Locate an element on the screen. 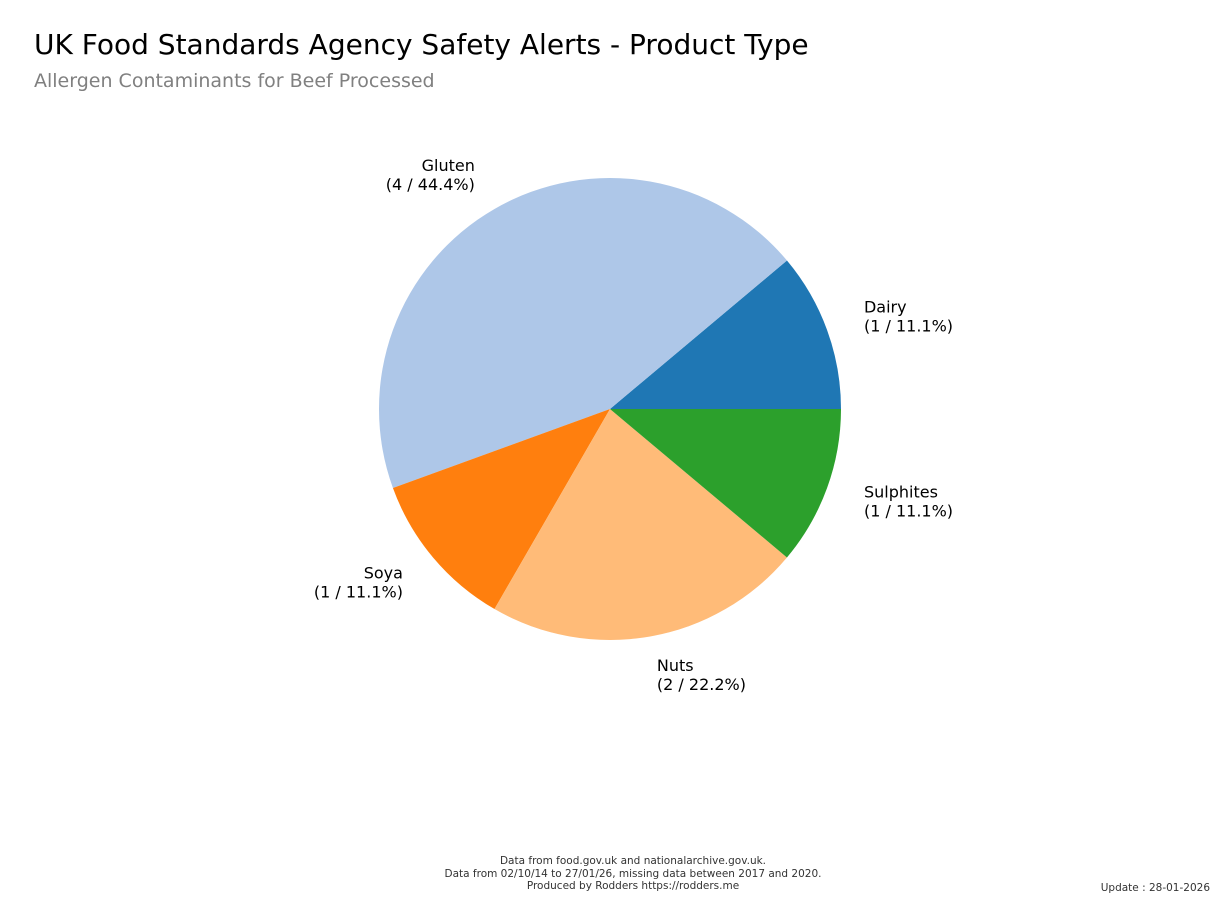  pie-label-dairy: Dairy (1 / 11.1%) is located at coordinates (908, 317).